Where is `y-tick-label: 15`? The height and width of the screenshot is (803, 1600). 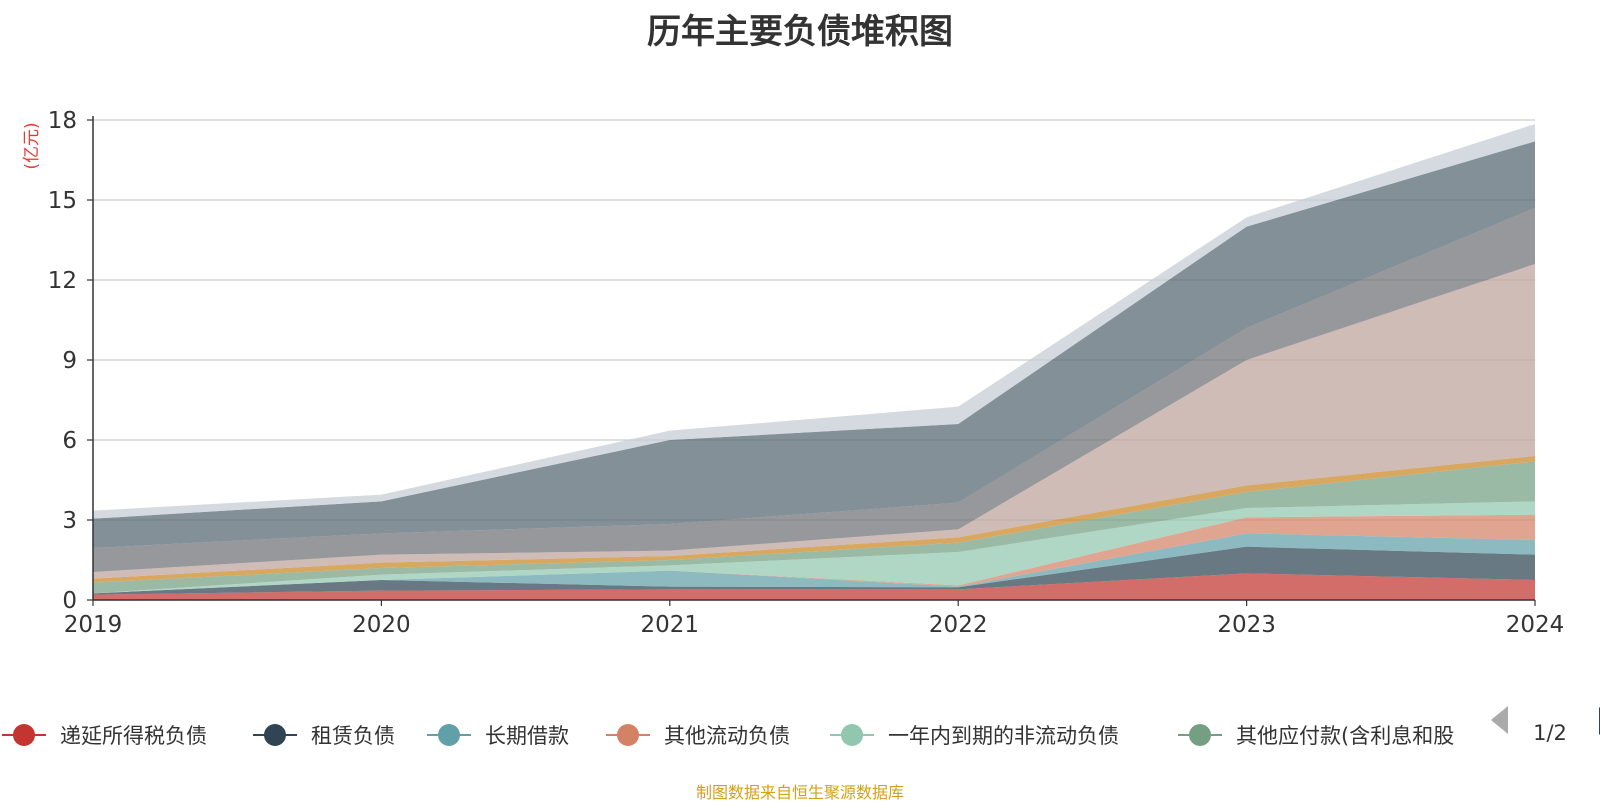
y-tick-label: 15 is located at coordinates (62, 201).